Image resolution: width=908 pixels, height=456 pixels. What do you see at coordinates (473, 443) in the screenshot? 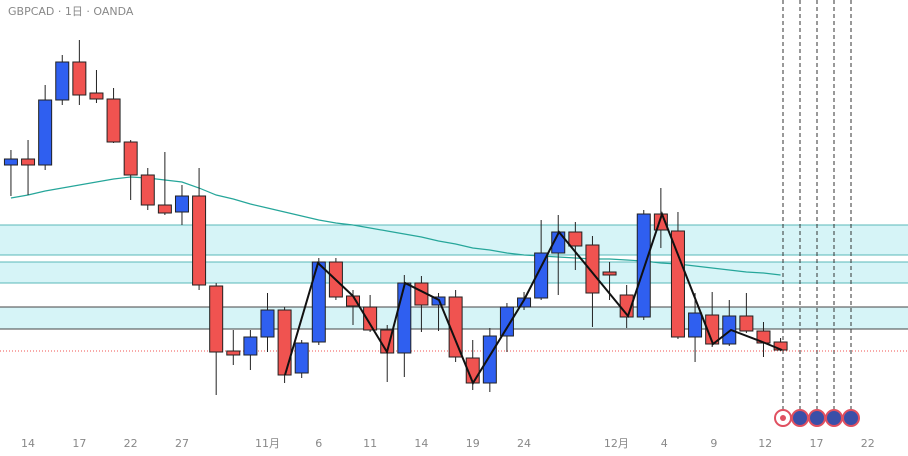
I see `x-tick-label: 19` at bounding box center [473, 443].